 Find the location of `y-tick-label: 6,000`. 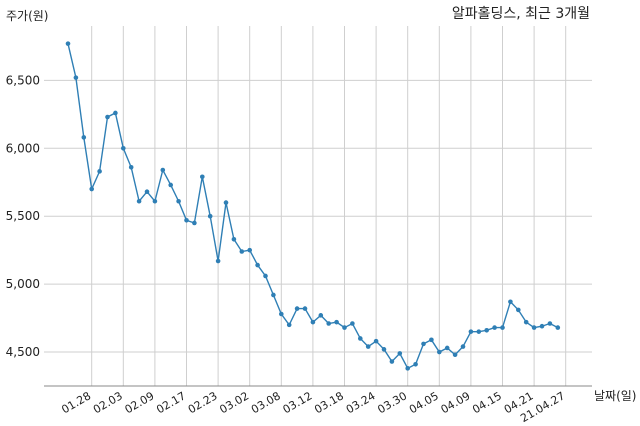

y-tick-label: 6,000 is located at coordinates (23, 148).